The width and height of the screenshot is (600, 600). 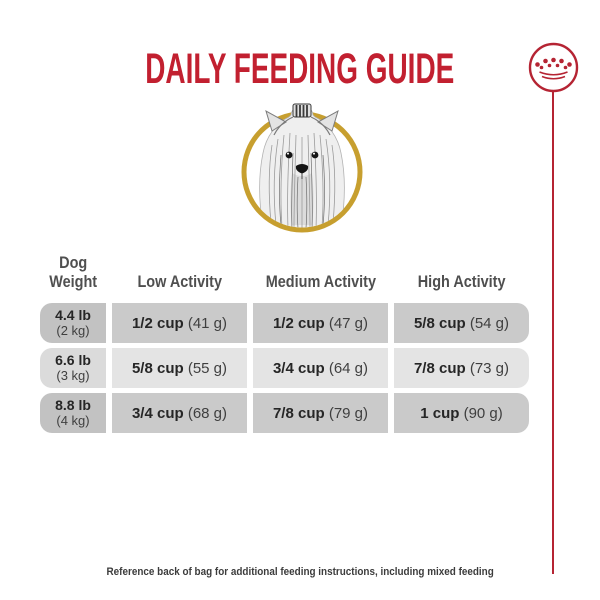 What do you see at coordinates (302, 110) in the screenshot?
I see `hair-bow-icon` at bounding box center [302, 110].